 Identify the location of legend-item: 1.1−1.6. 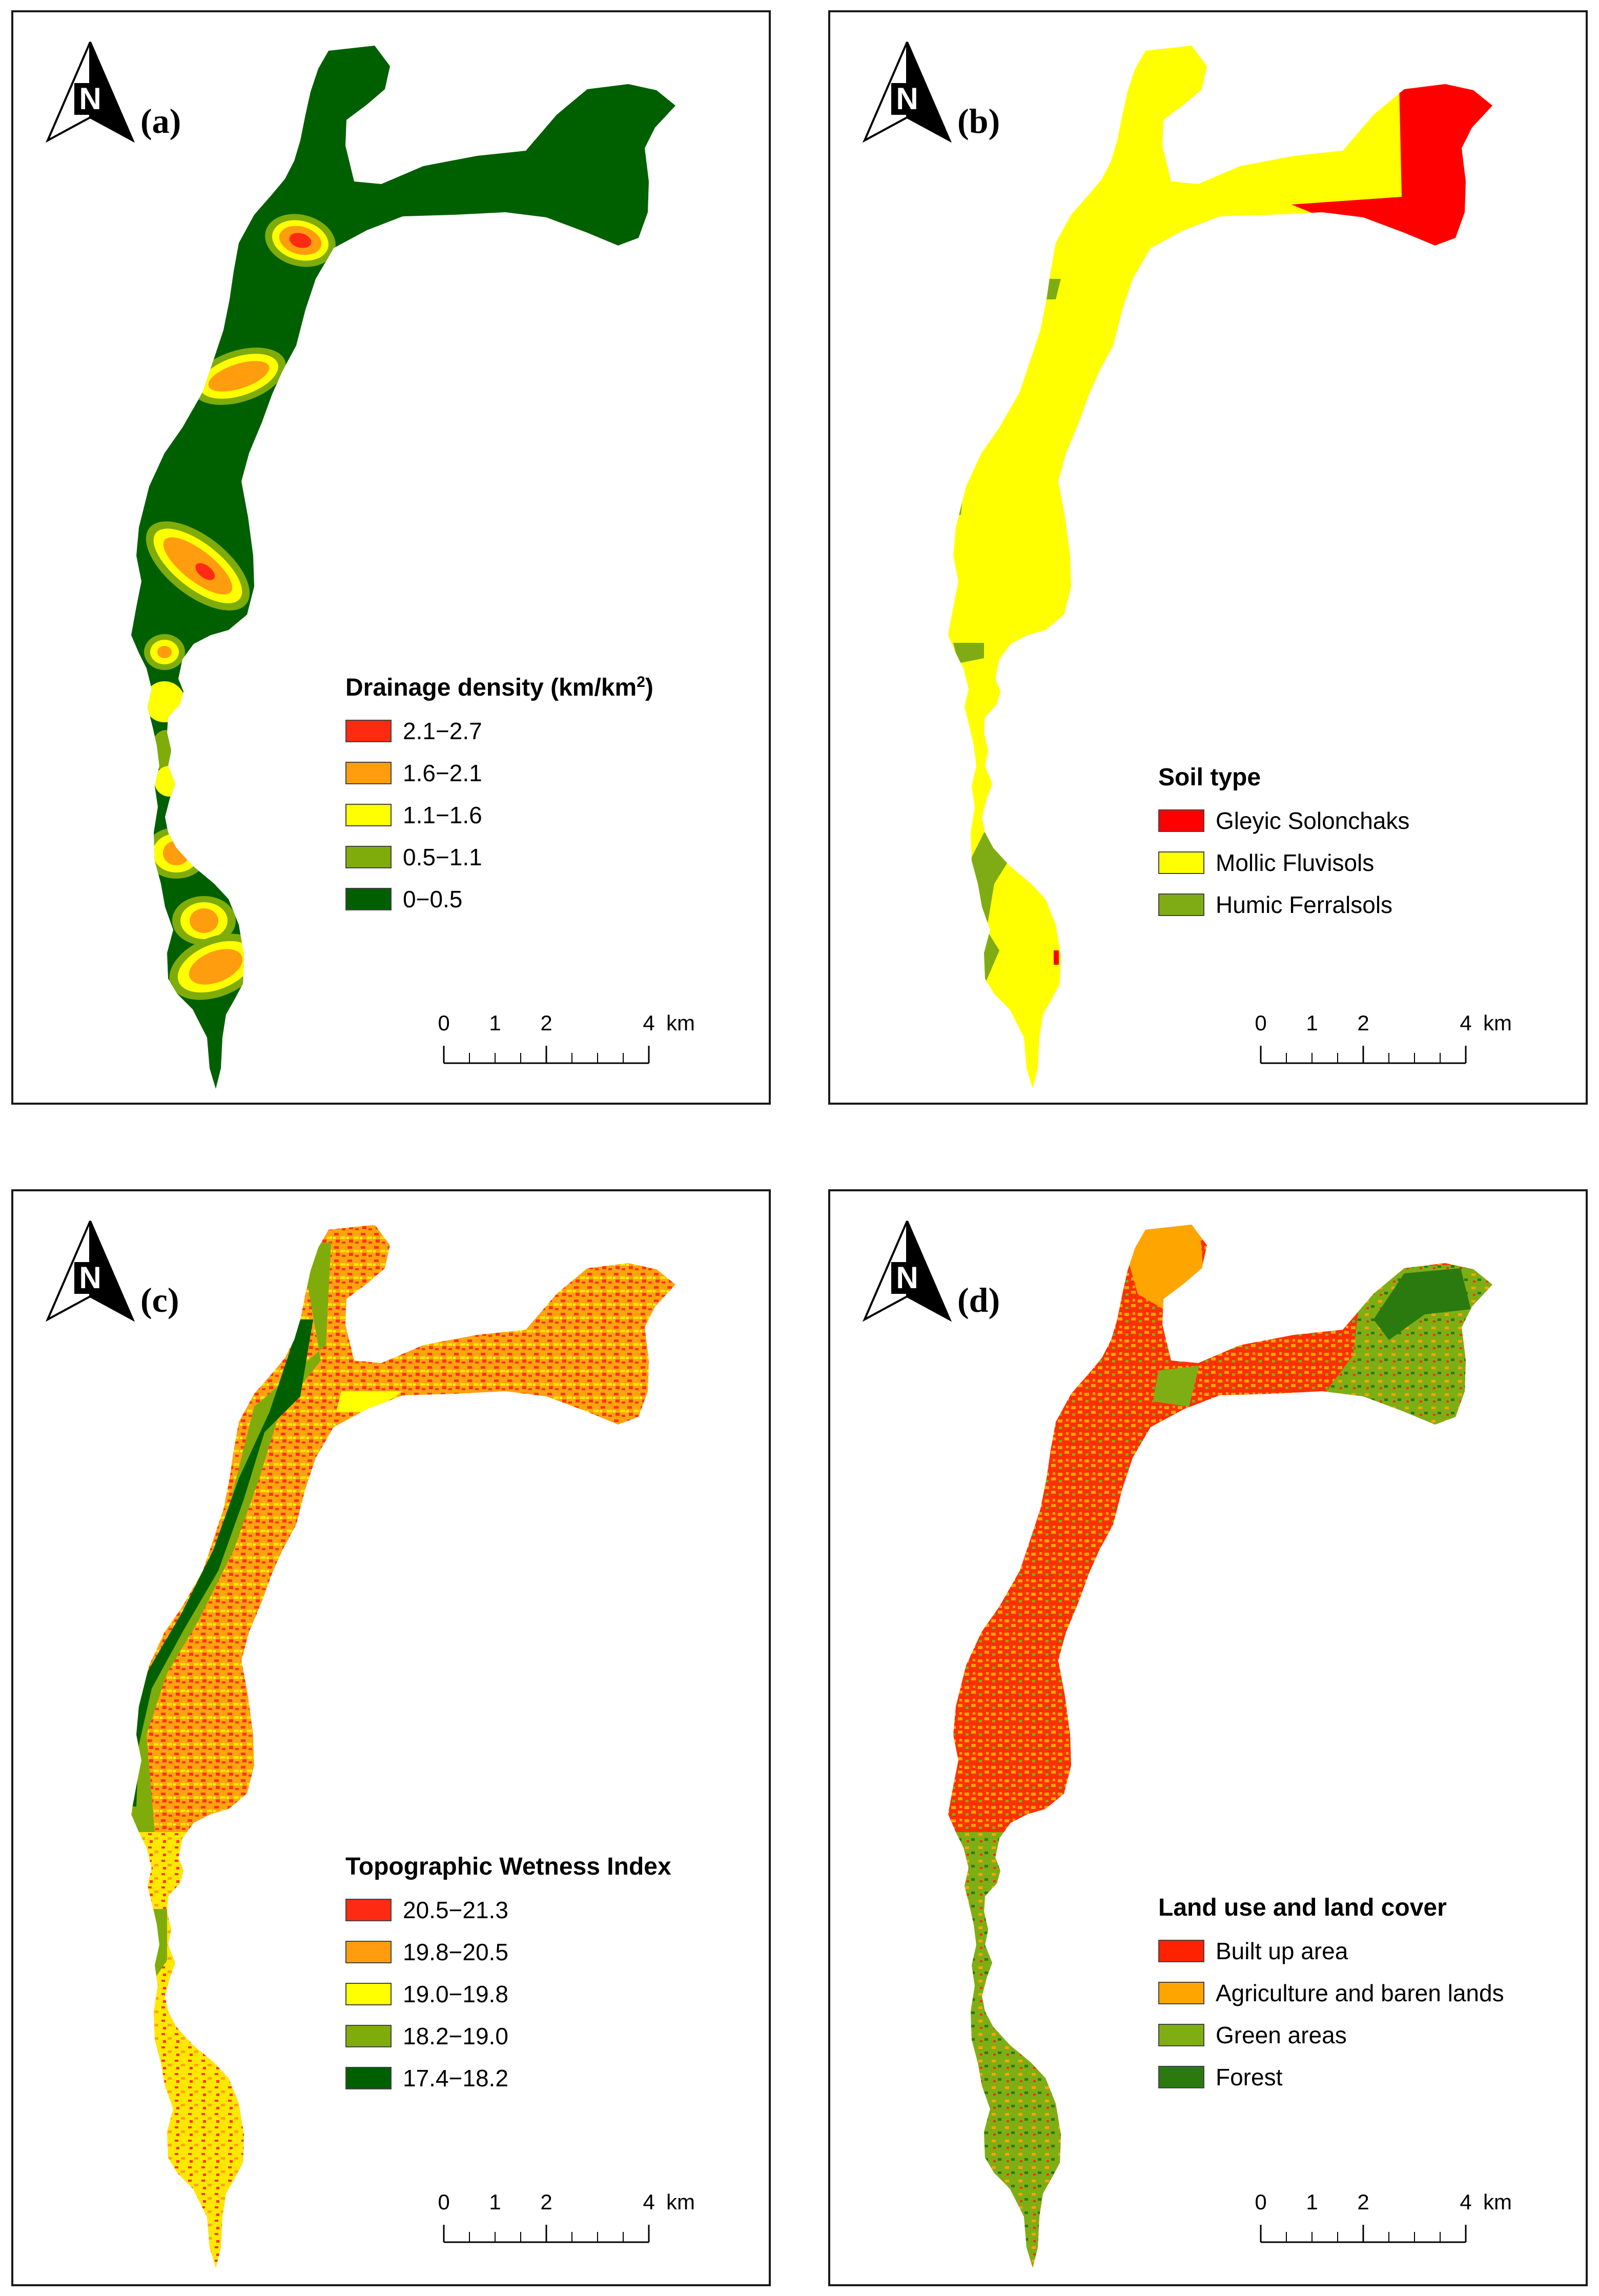
(499, 815).